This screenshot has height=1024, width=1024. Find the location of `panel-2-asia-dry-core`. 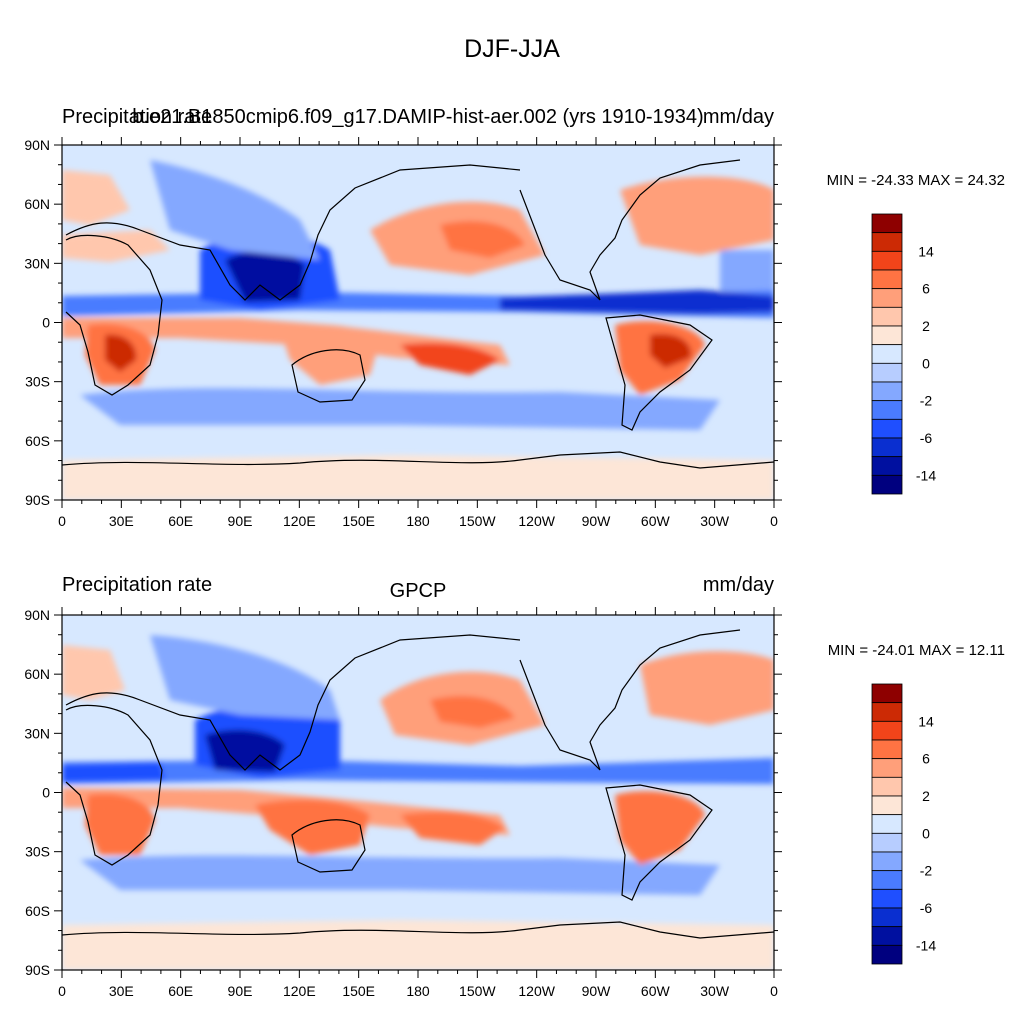

panel-2-asia-dry-core is located at coordinates (245, 750).